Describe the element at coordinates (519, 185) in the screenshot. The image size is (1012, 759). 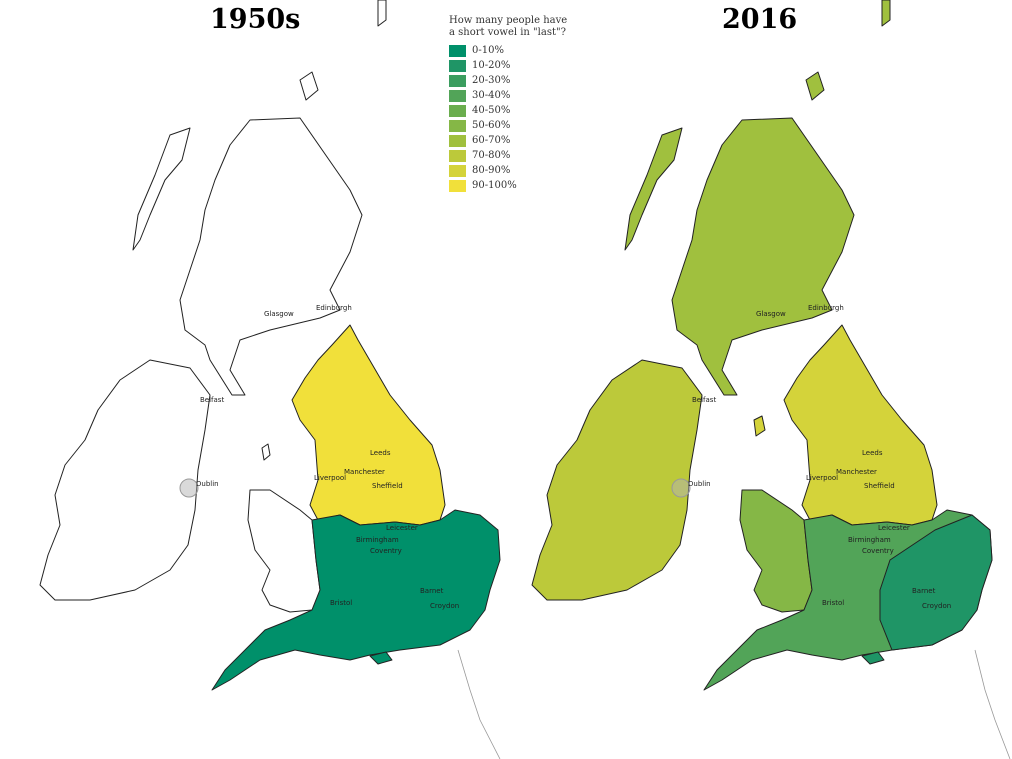
I see `legend-item: 90-100%` at that location.